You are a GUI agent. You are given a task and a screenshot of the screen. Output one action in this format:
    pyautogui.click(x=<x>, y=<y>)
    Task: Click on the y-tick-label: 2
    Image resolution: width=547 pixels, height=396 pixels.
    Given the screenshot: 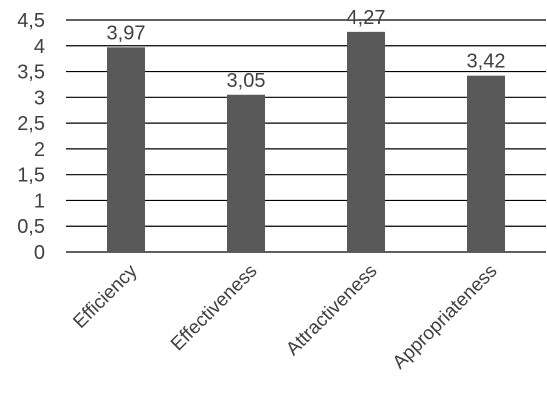 What is the action you would take?
    pyautogui.click(x=39, y=150)
    